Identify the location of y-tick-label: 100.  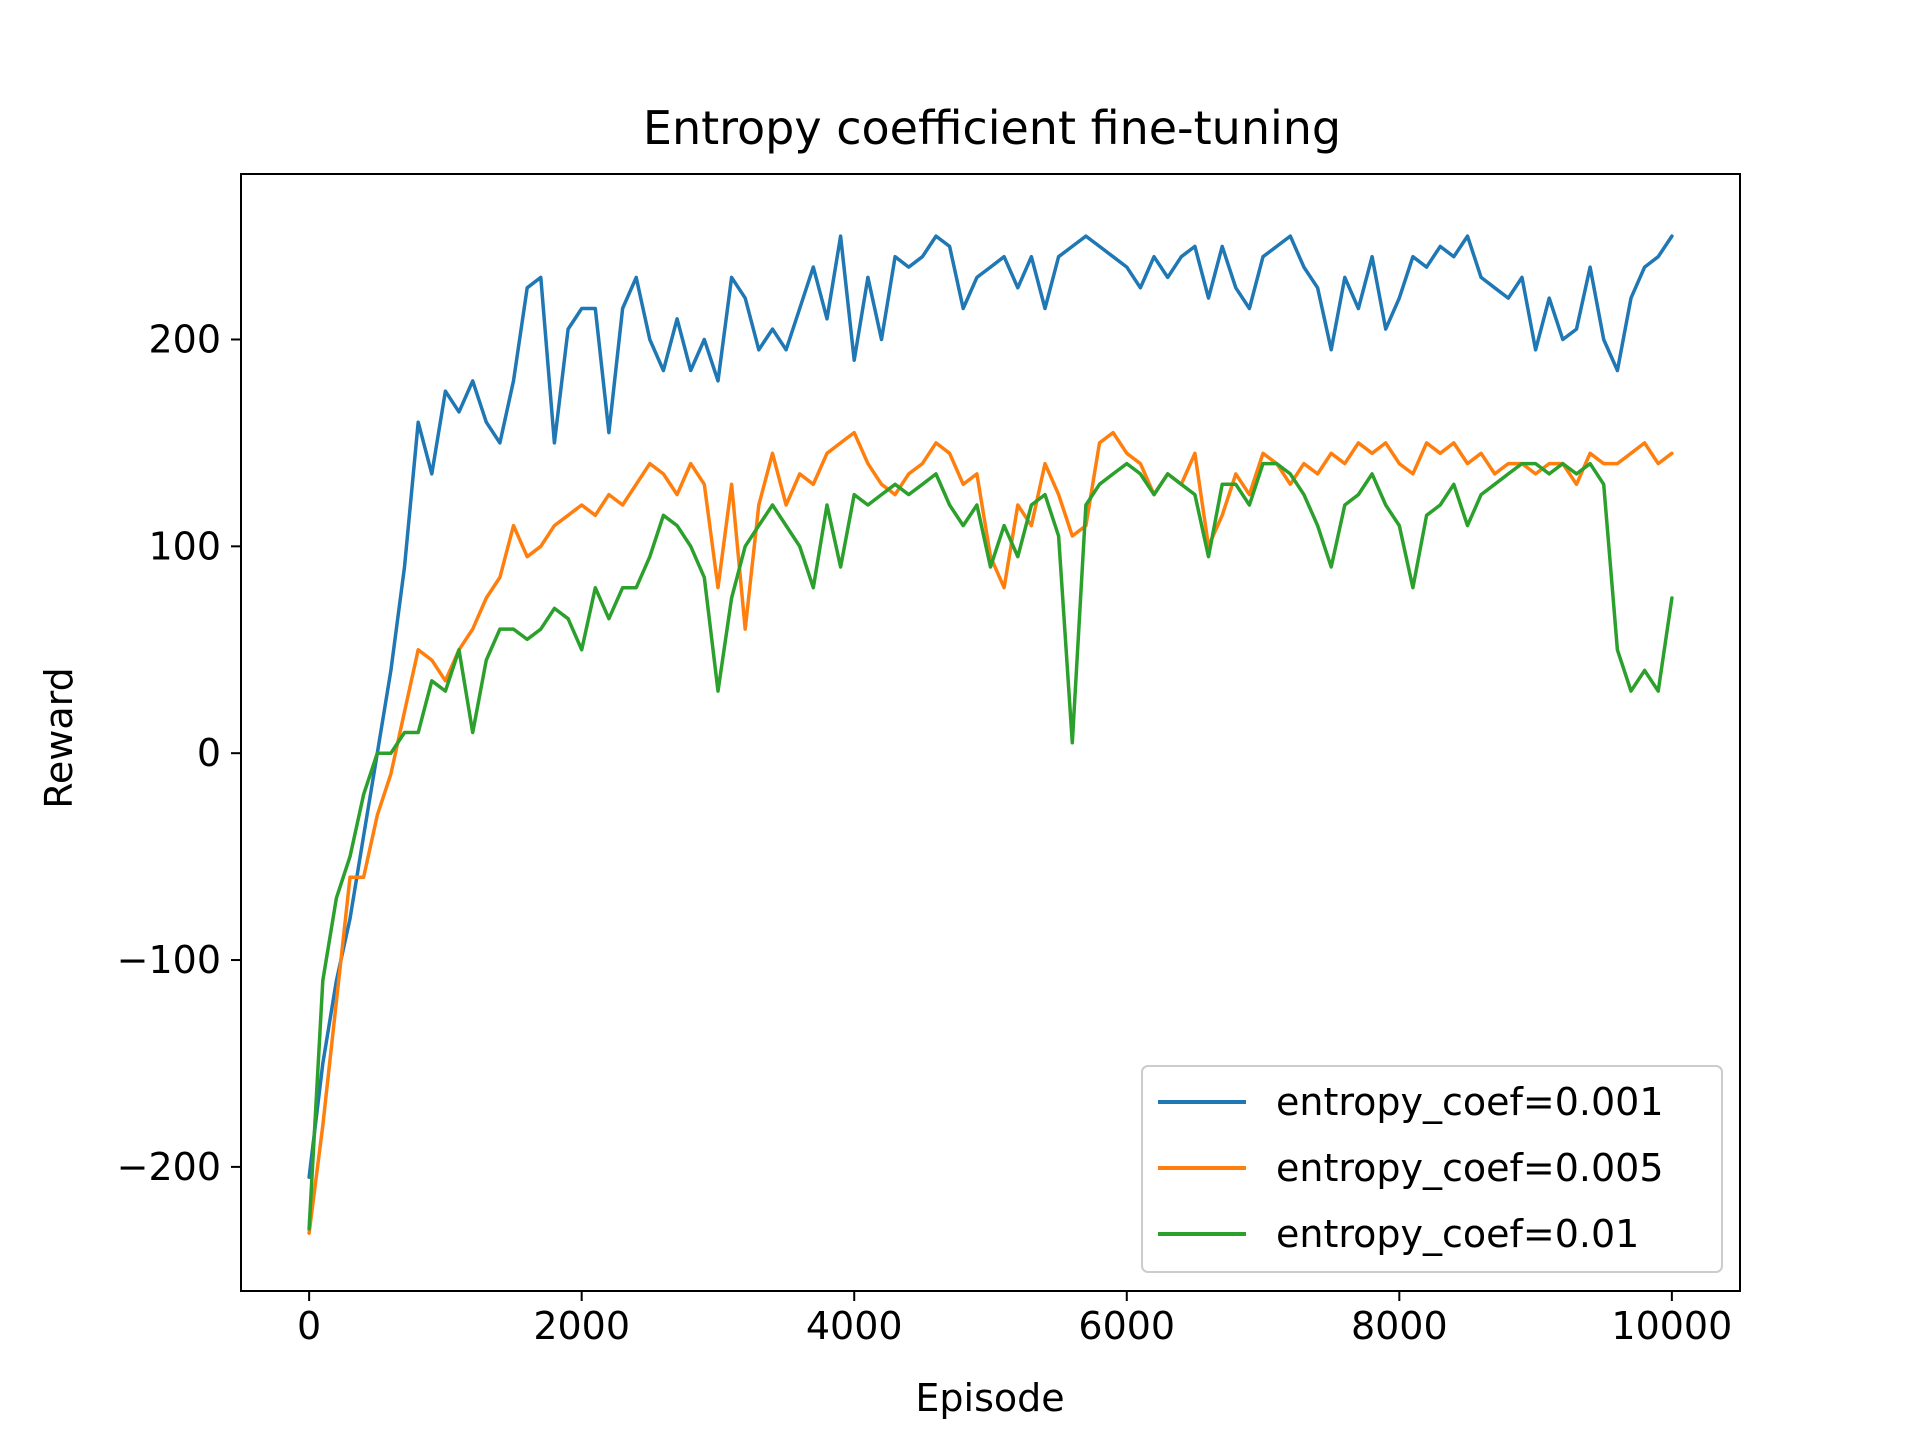
(184, 546).